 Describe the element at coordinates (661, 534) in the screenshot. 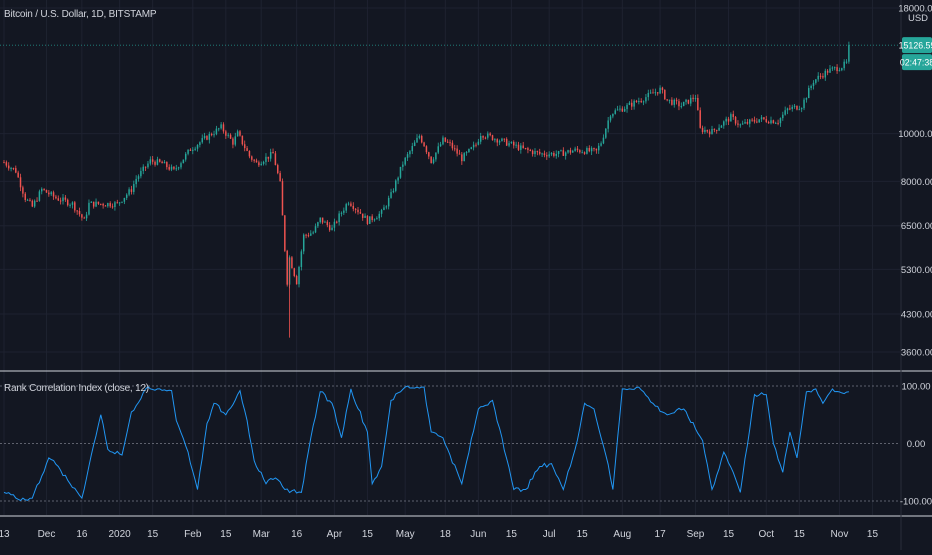

I see `time-axis-label: 17` at that location.